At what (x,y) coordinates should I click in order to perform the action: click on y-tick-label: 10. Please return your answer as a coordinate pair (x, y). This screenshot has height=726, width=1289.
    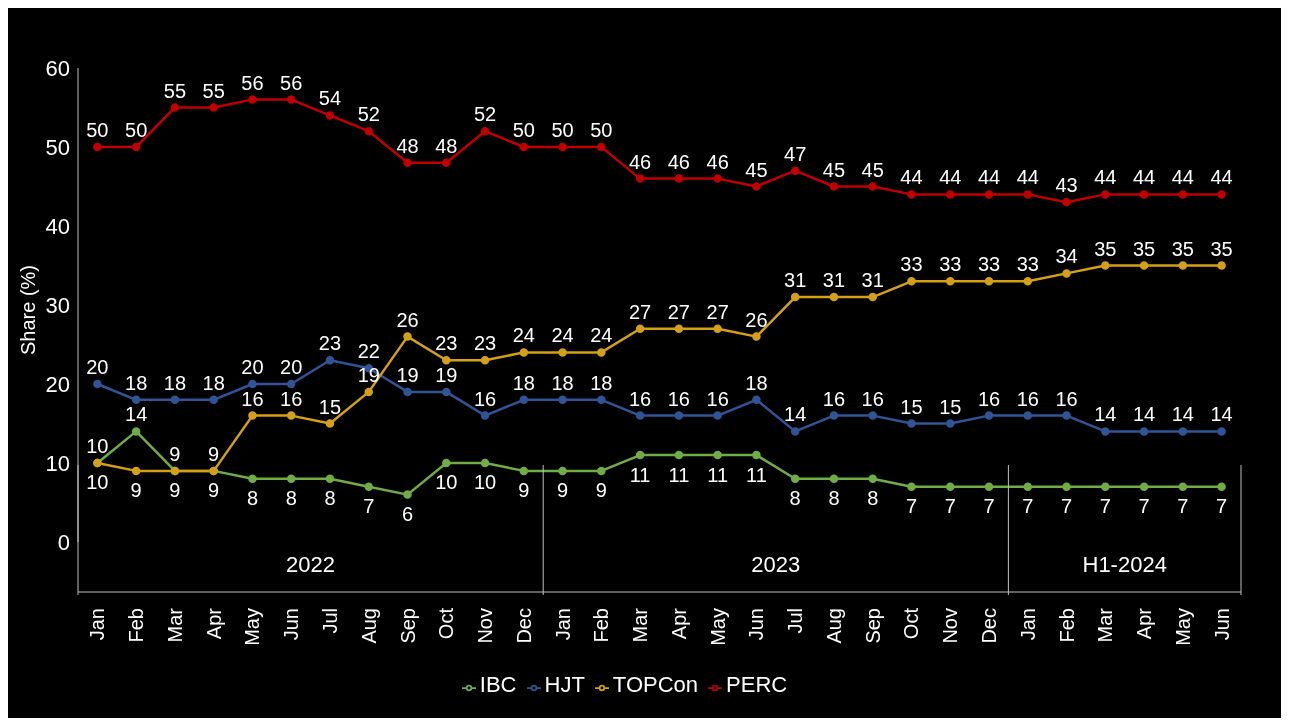
    Looking at the image, I should click on (57, 463).